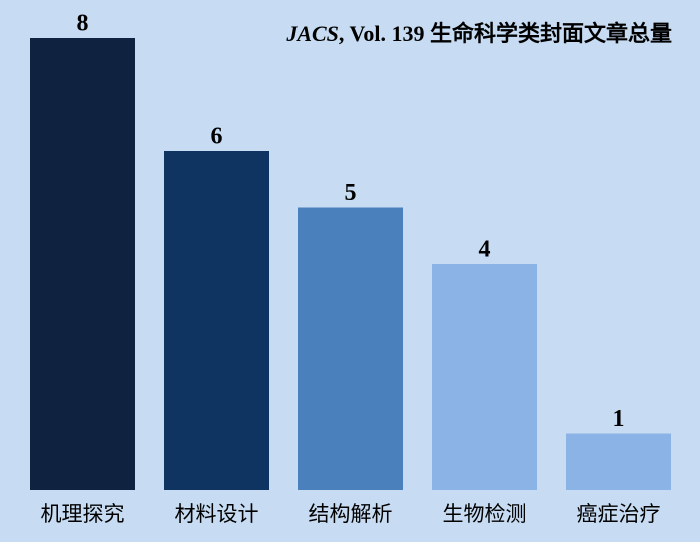 The image size is (700, 542). Describe the element at coordinates (619, 419) in the screenshot. I see `value-label: 1` at that location.